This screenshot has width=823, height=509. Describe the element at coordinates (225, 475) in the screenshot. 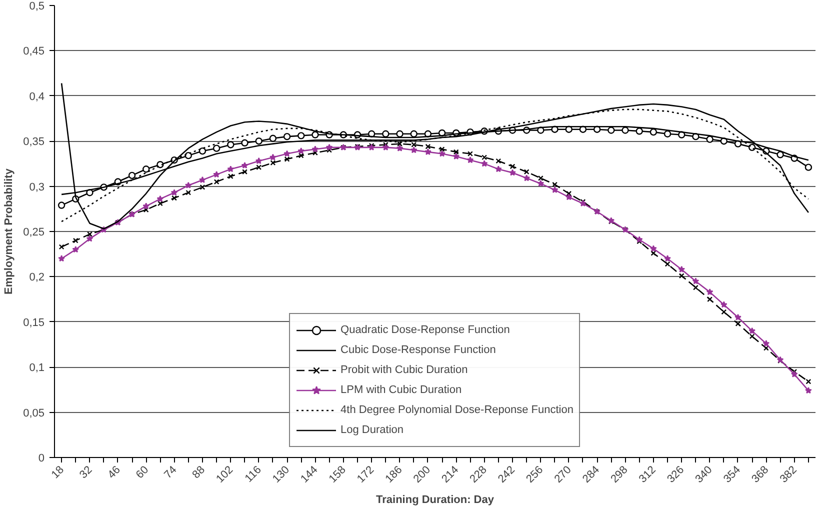

I see `x-tick-label: 102` at that location.